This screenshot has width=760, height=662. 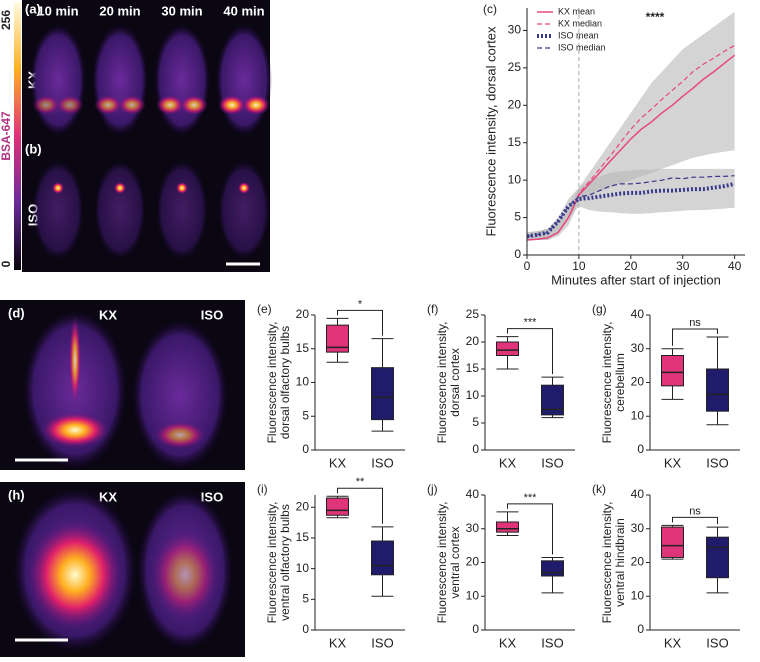 What do you see at coordinates (243, 10) in the screenshot?
I see `time-label: 40 min` at bounding box center [243, 10].